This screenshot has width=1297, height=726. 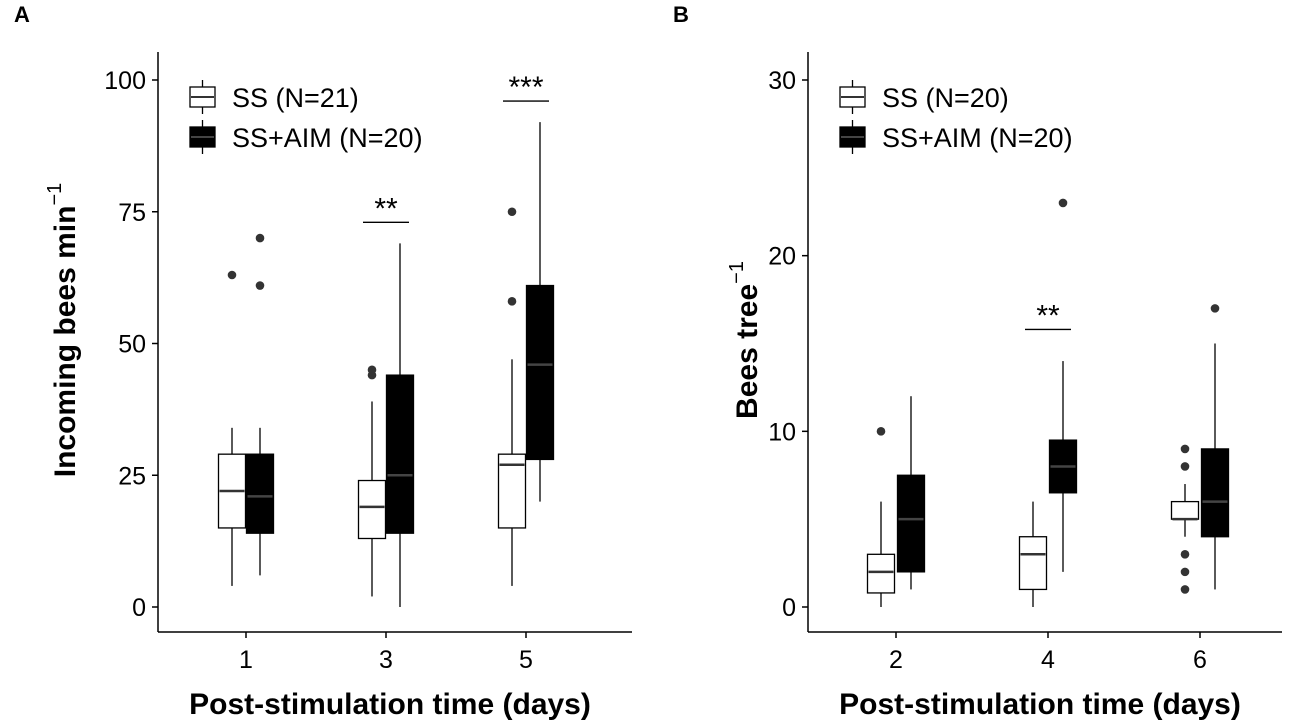 I want to click on legend-item: SS (N=21), so click(x=274, y=97).